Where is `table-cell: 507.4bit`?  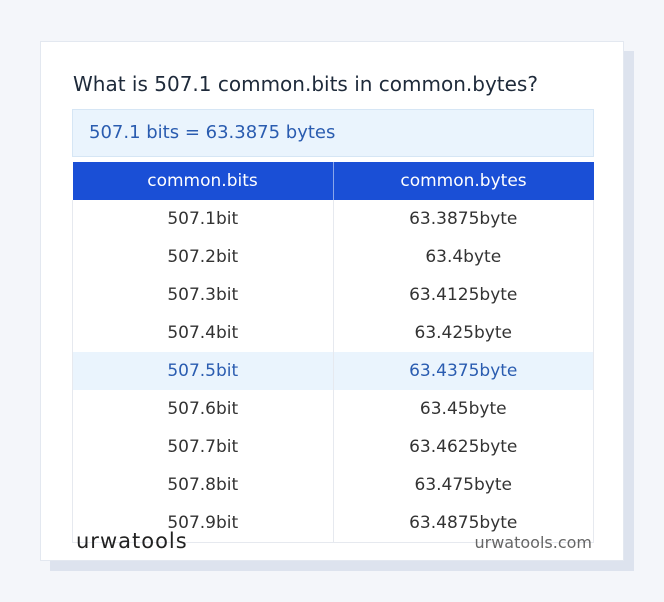
table-cell: 507.4bit is located at coordinates (203, 333).